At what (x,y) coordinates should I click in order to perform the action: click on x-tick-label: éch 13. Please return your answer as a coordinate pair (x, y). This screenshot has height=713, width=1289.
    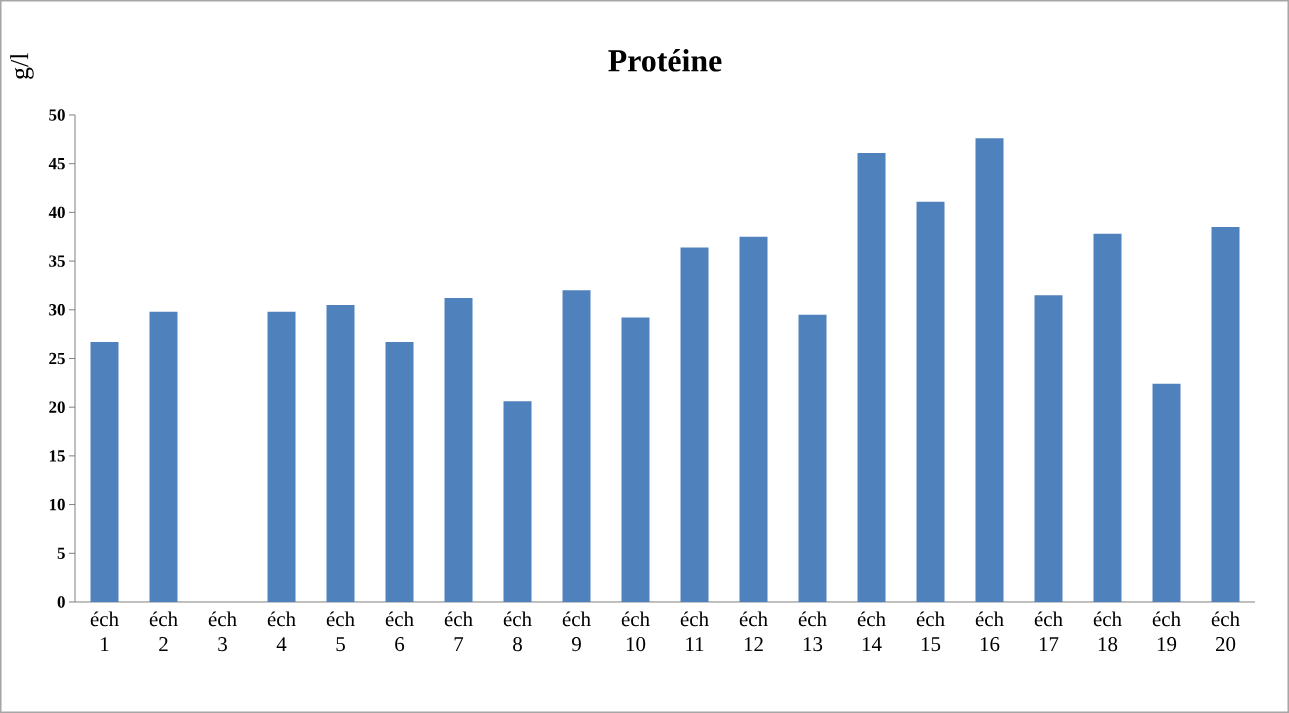
    Looking at the image, I should click on (812, 631).